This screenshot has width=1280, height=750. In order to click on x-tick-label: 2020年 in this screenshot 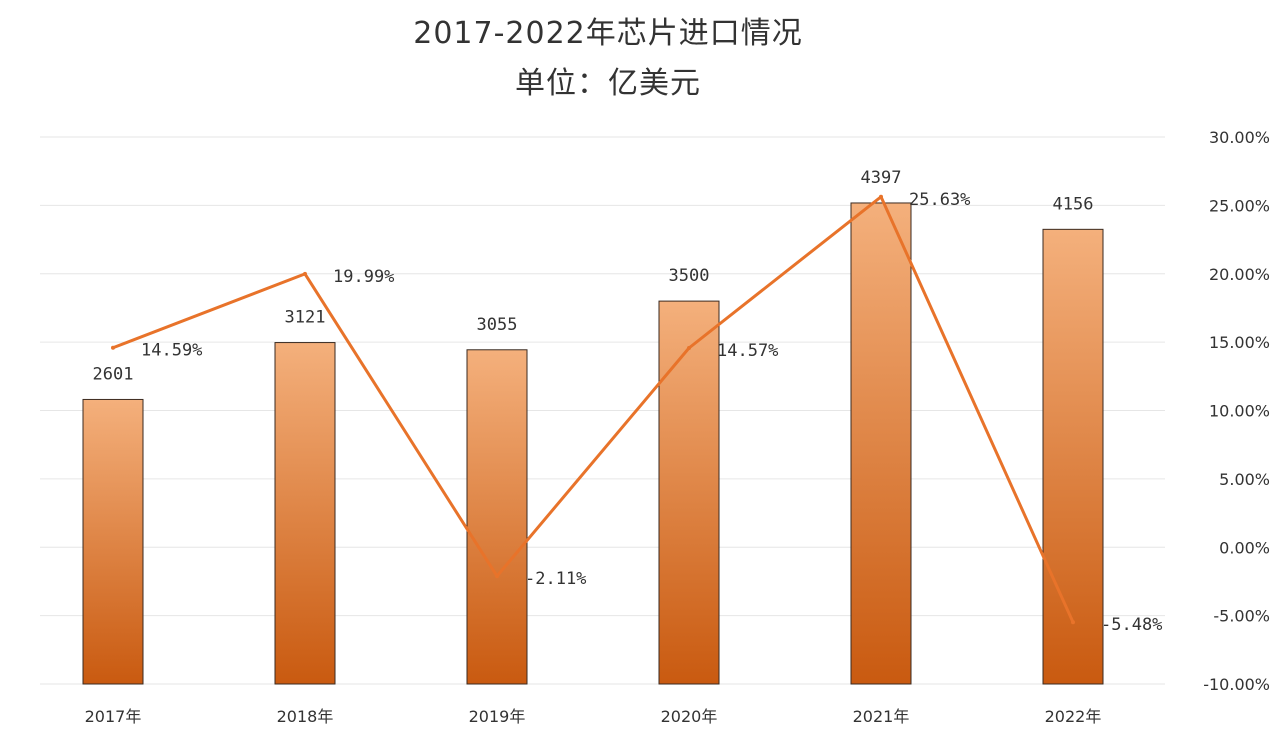, I will do `click(689, 716)`.